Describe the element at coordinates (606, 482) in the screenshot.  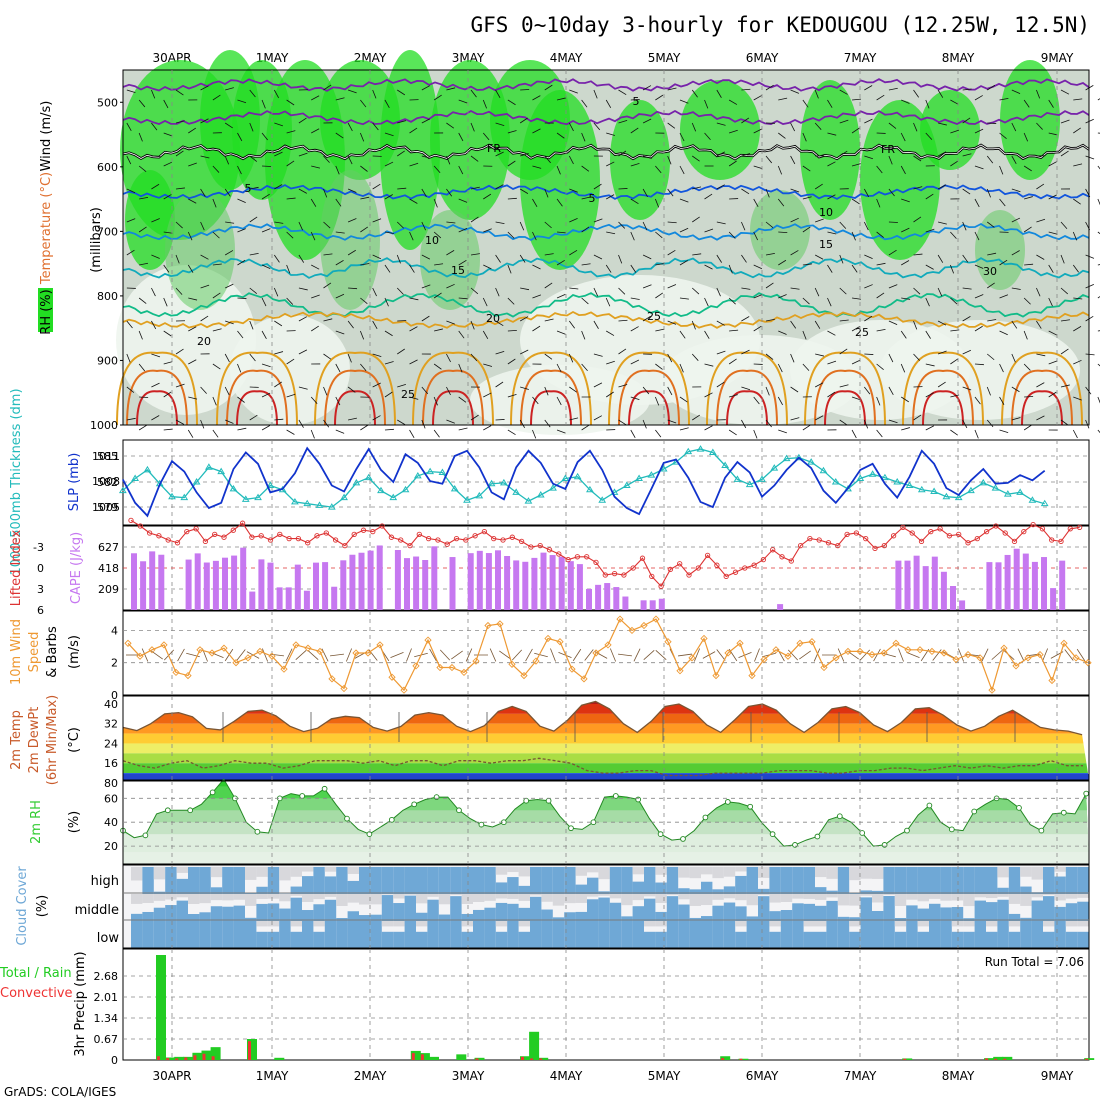
I see `slp-panel-frame` at that location.